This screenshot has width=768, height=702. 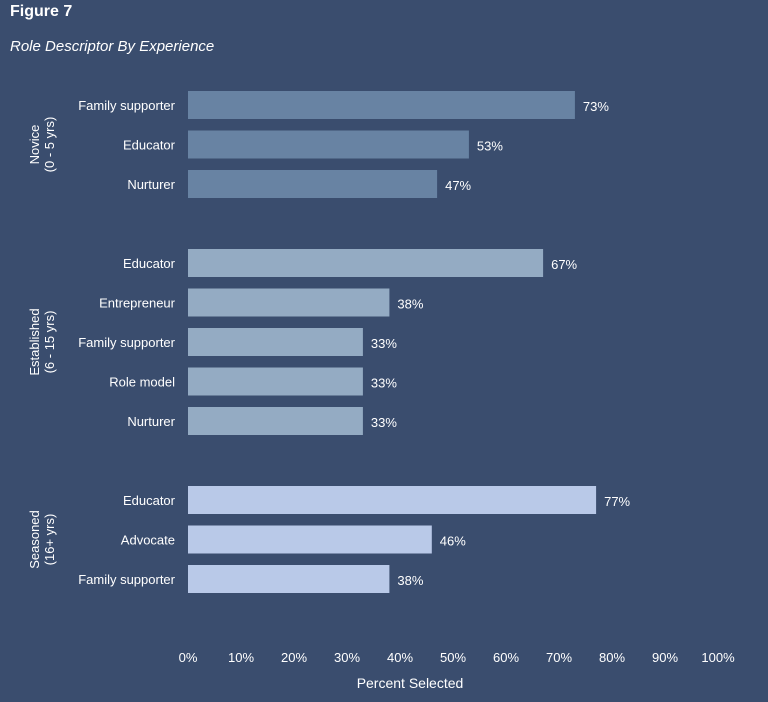 I want to click on group-label: Seasoned(16+ yrs), so click(x=42, y=539).